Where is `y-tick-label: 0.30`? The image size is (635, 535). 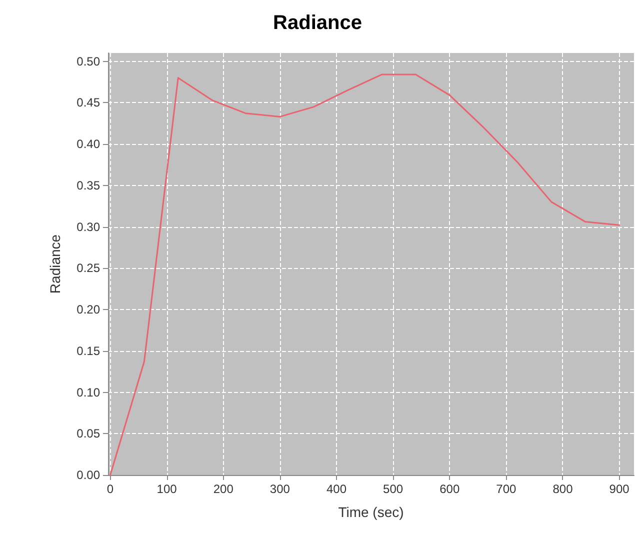
y-tick-label: 0.30 is located at coordinates (88, 227).